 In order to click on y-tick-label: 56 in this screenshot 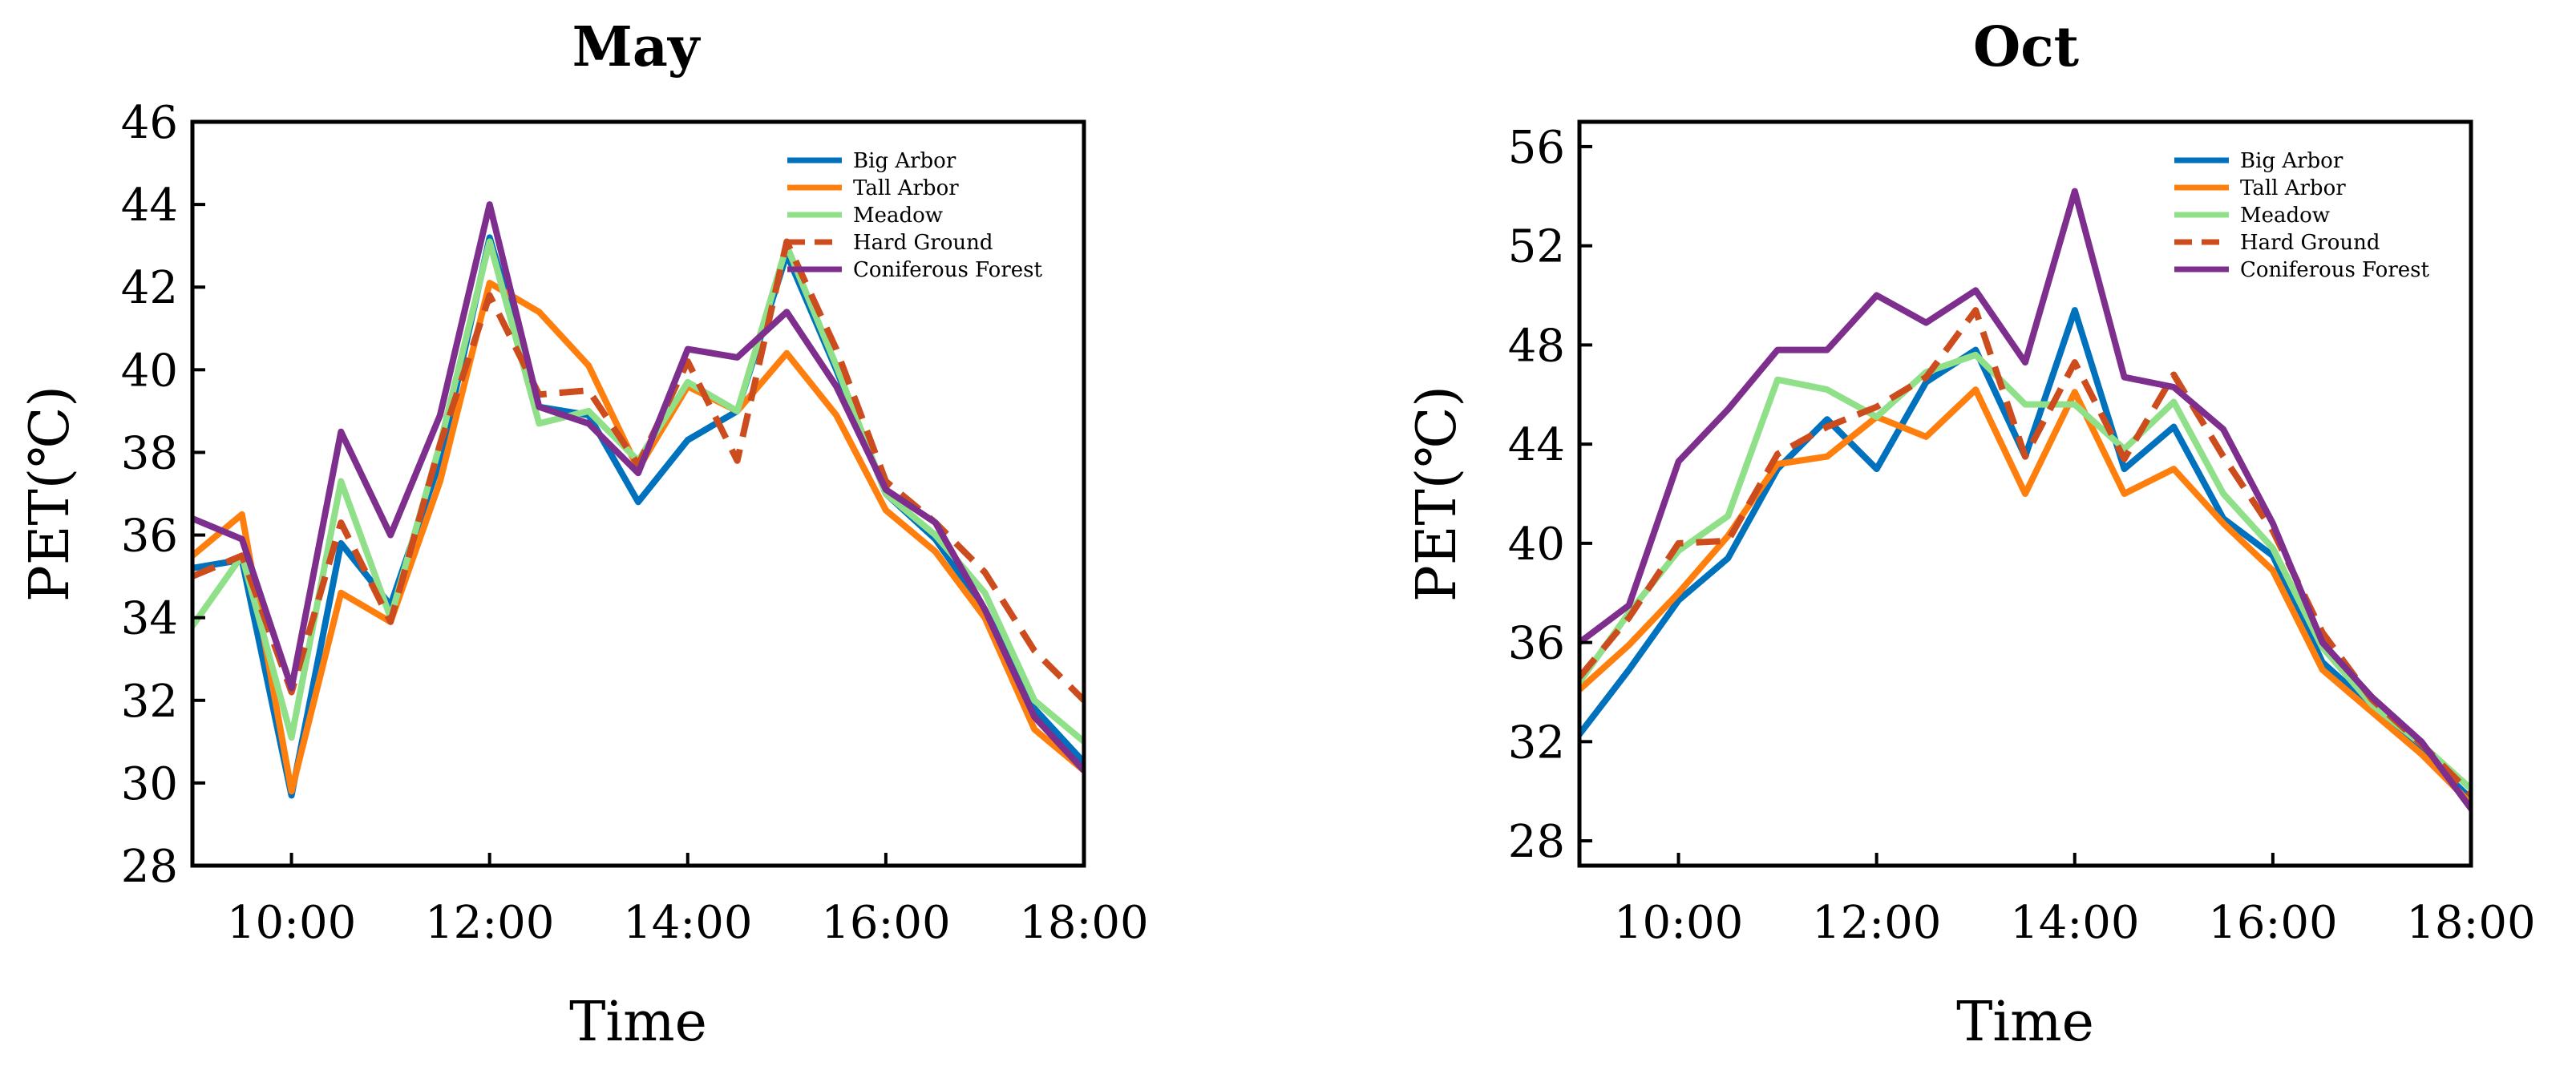, I will do `click(1536, 148)`.